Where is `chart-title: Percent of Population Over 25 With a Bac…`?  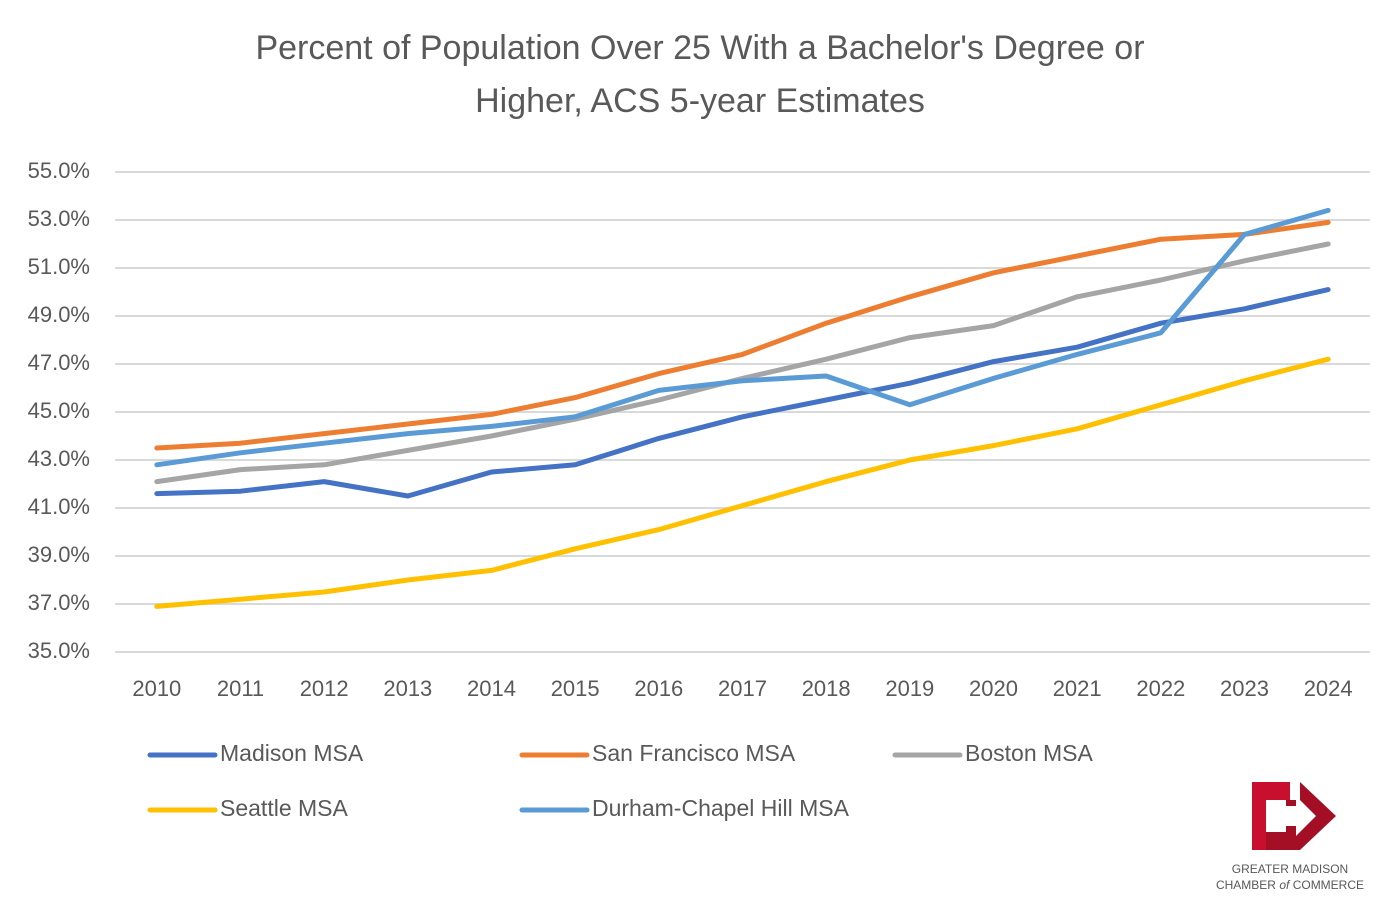 chart-title: Percent of Population Over 25 With a Bac… is located at coordinates (699, 48).